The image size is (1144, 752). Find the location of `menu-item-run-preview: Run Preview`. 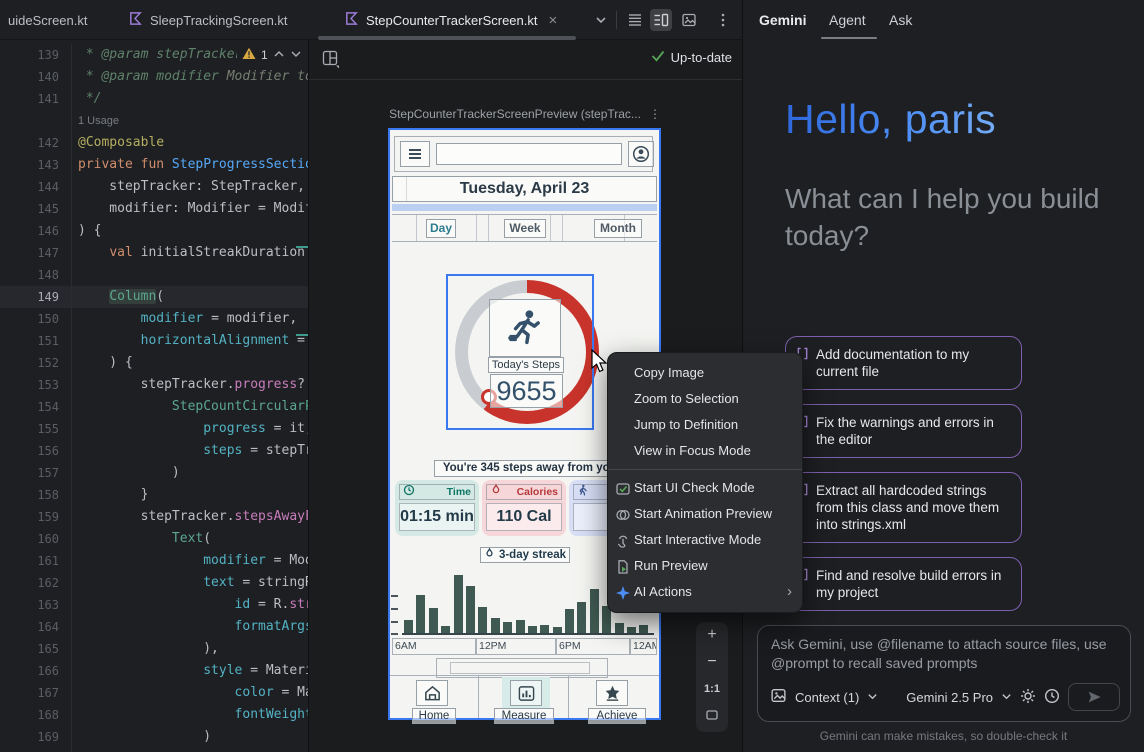

menu-item-run-preview: Run Preview is located at coordinates (705, 566).